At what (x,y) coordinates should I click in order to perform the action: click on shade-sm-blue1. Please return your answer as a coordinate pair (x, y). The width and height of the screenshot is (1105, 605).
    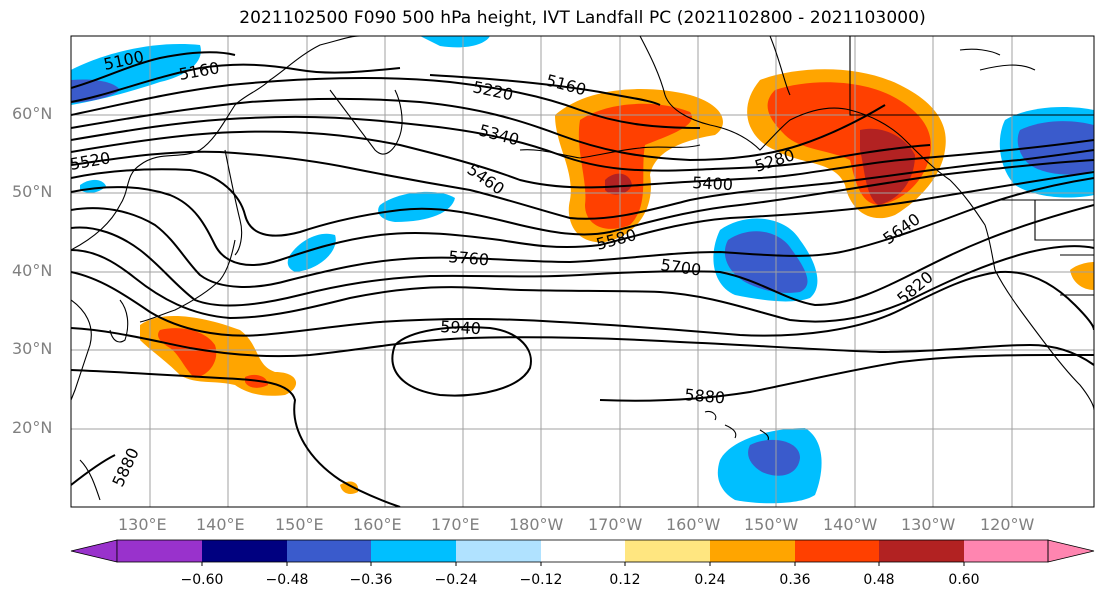
    Looking at the image, I should click on (416, 206).